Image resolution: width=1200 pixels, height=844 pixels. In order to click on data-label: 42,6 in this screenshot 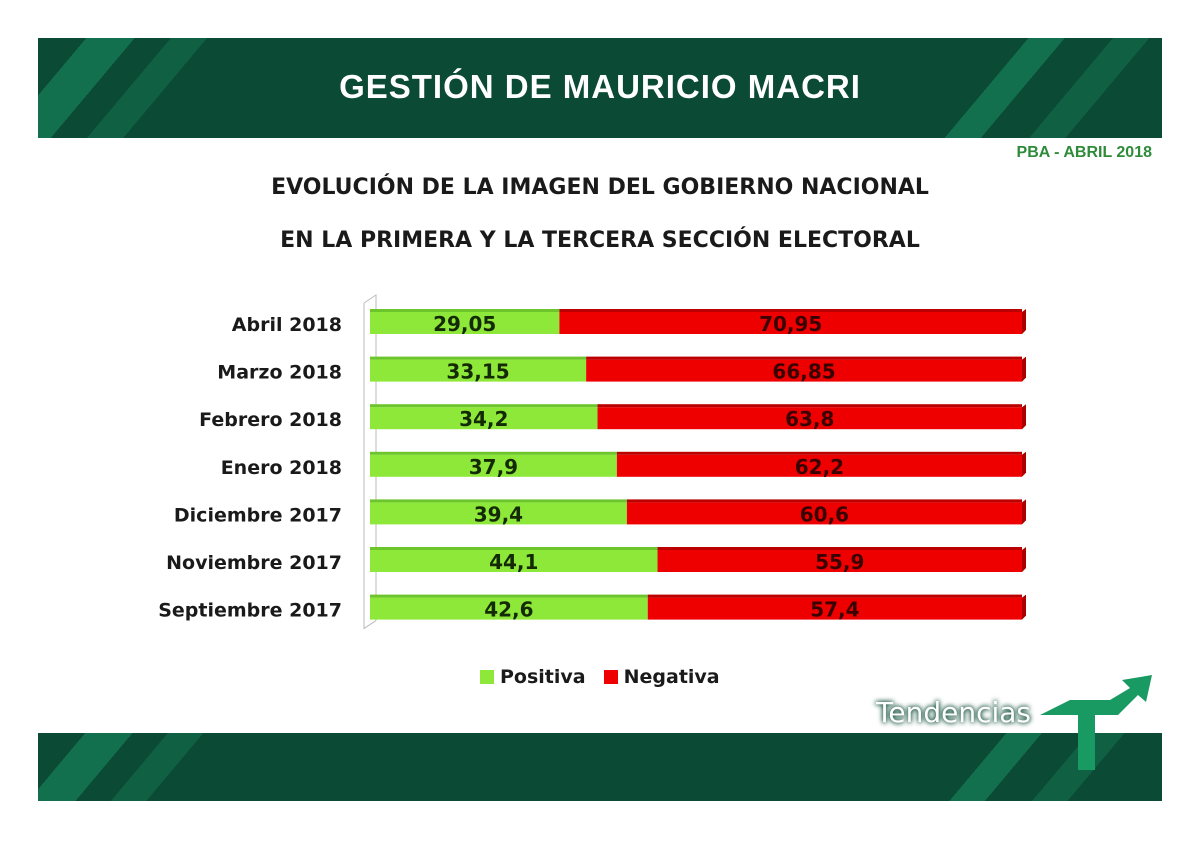, I will do `click(508, 610)`.